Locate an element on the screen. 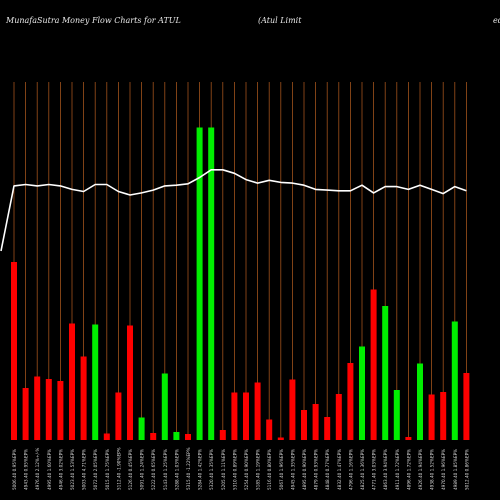  x-tick-label-4: 4946.40 3.02%EP% is located at coordinates (60, 469).